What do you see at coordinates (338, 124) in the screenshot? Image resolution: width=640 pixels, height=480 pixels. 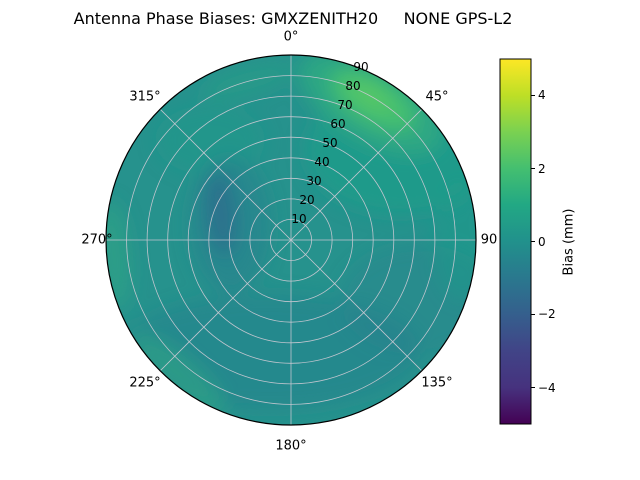 I see `r-label-60: 60` at bounding box center [338, 124].